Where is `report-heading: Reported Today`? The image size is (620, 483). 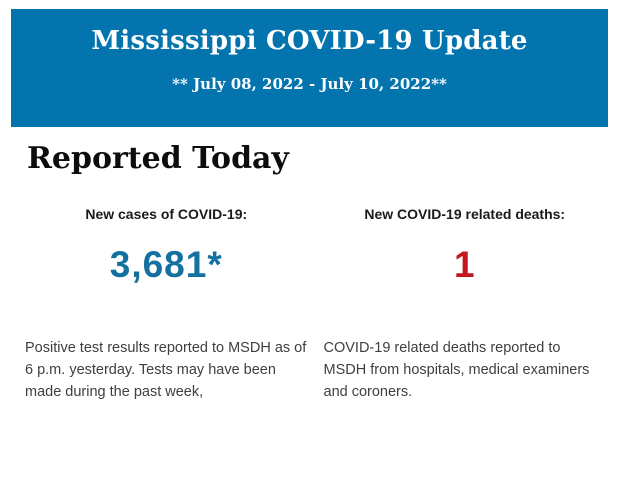
report-heading: Reported Today is located at coordinates (158, 158).